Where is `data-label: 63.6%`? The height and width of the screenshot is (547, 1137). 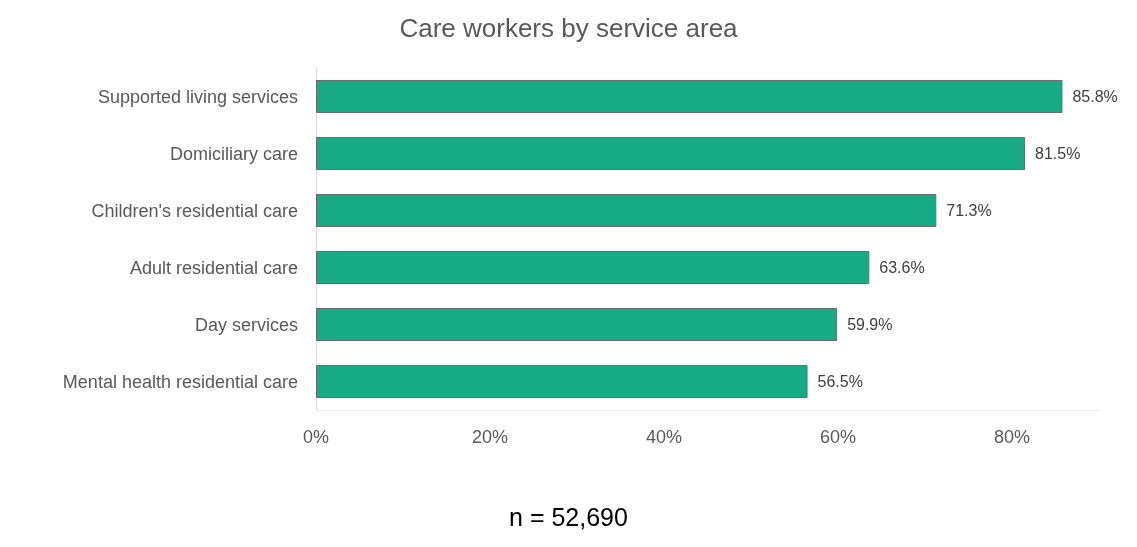
data-label: 63.6% is located at coordinates (902, 267).